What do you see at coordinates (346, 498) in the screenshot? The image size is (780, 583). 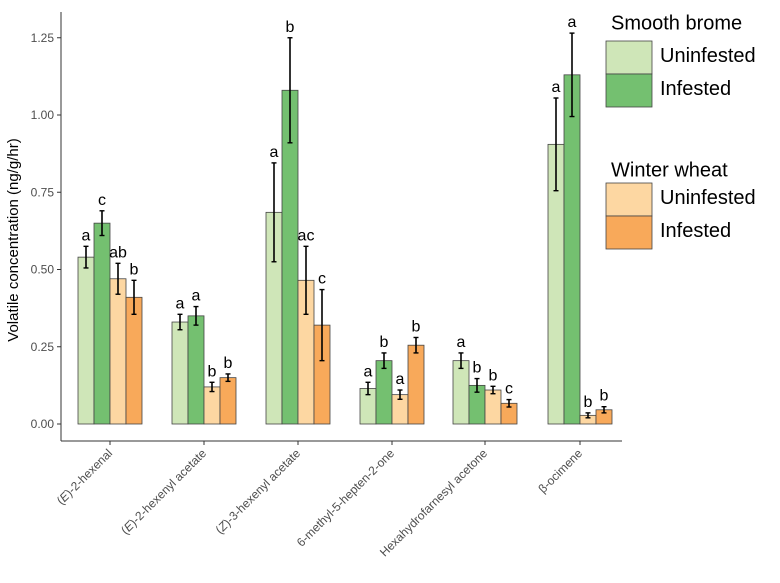 I see `x-tick-label: 6-methyl-5-hepten-2-one` at bounding box center [346, 498].